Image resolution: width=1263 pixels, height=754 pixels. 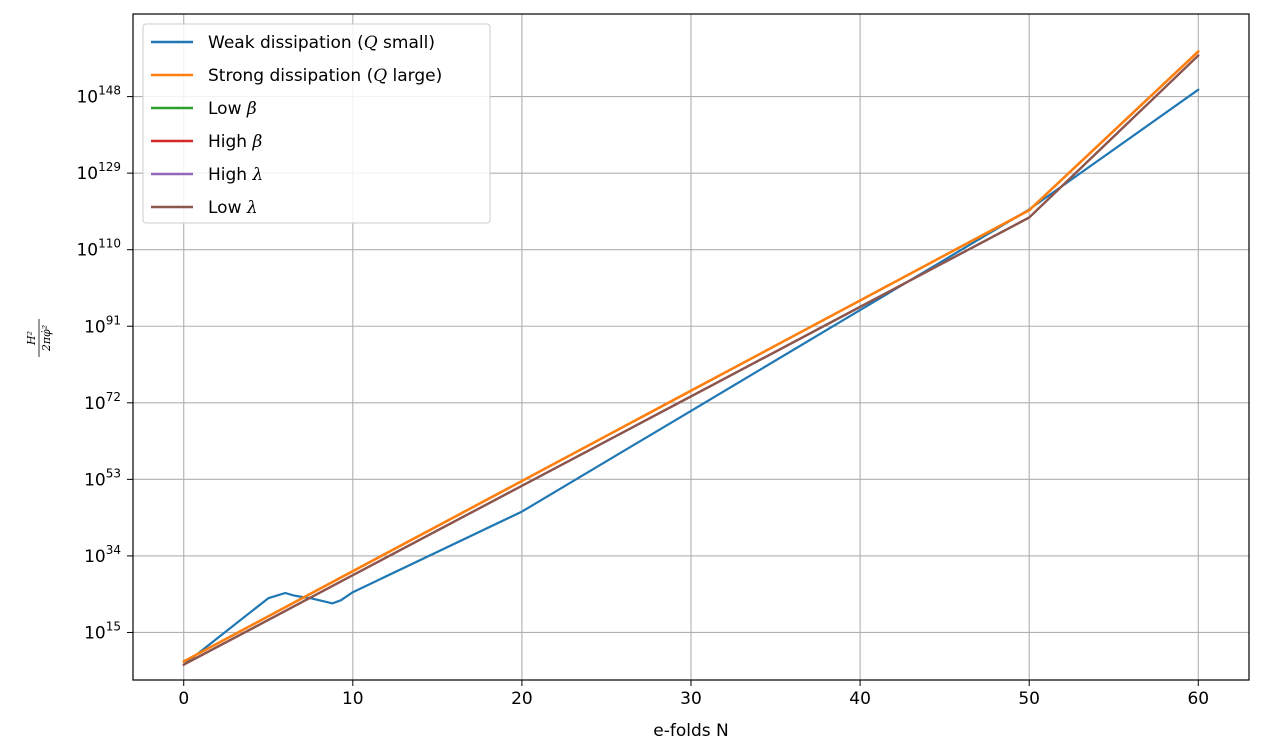 I want to click on y-tick-label: 1053, so click(x=102, y=478).